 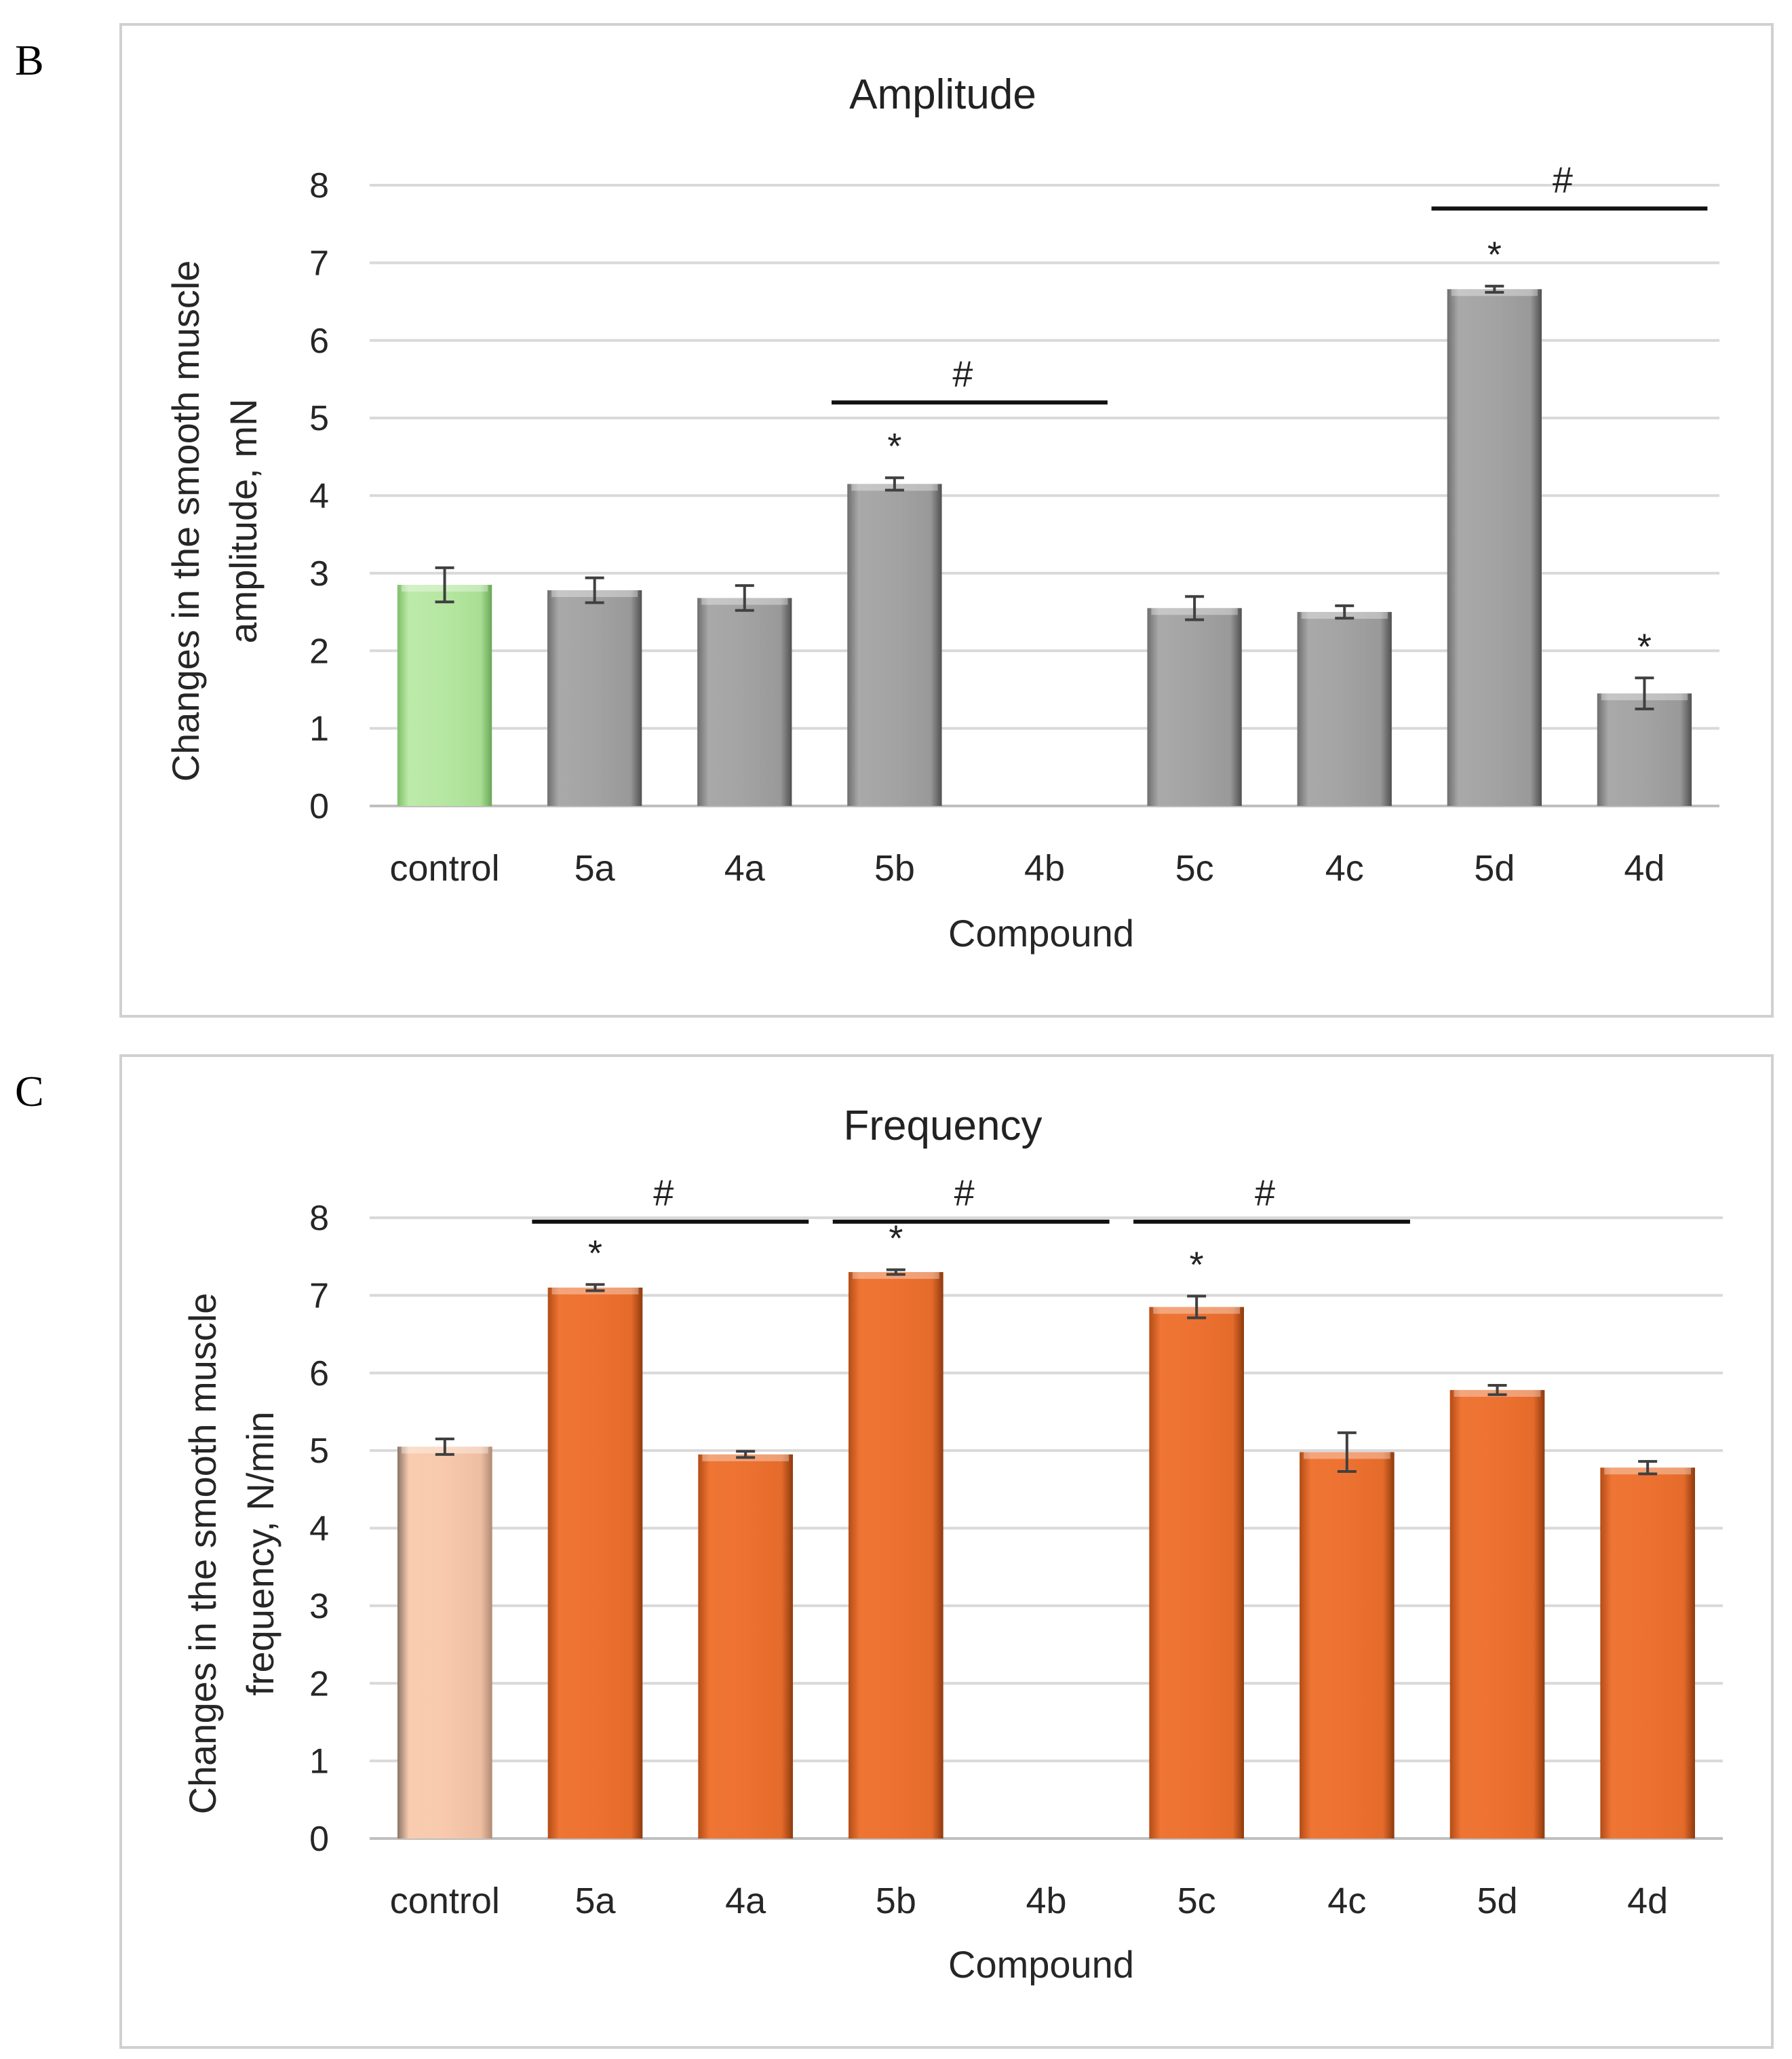 I want to click on category-label-c-control: control, so click(x=445, y=1901).